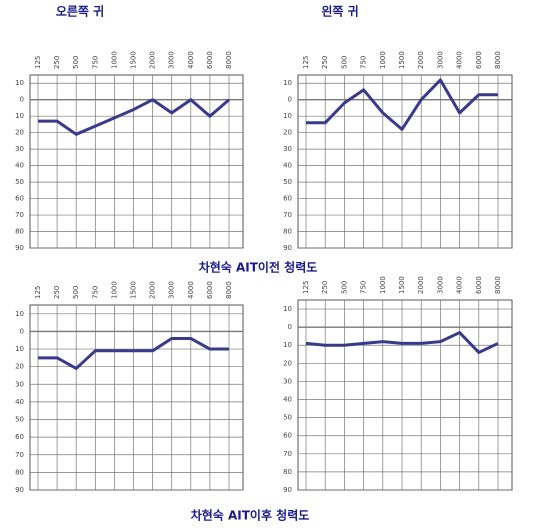 The height and width of the screenshot is (529, 537). I want to click on column-heading: 오른쪽 귀, so click(80, 11).